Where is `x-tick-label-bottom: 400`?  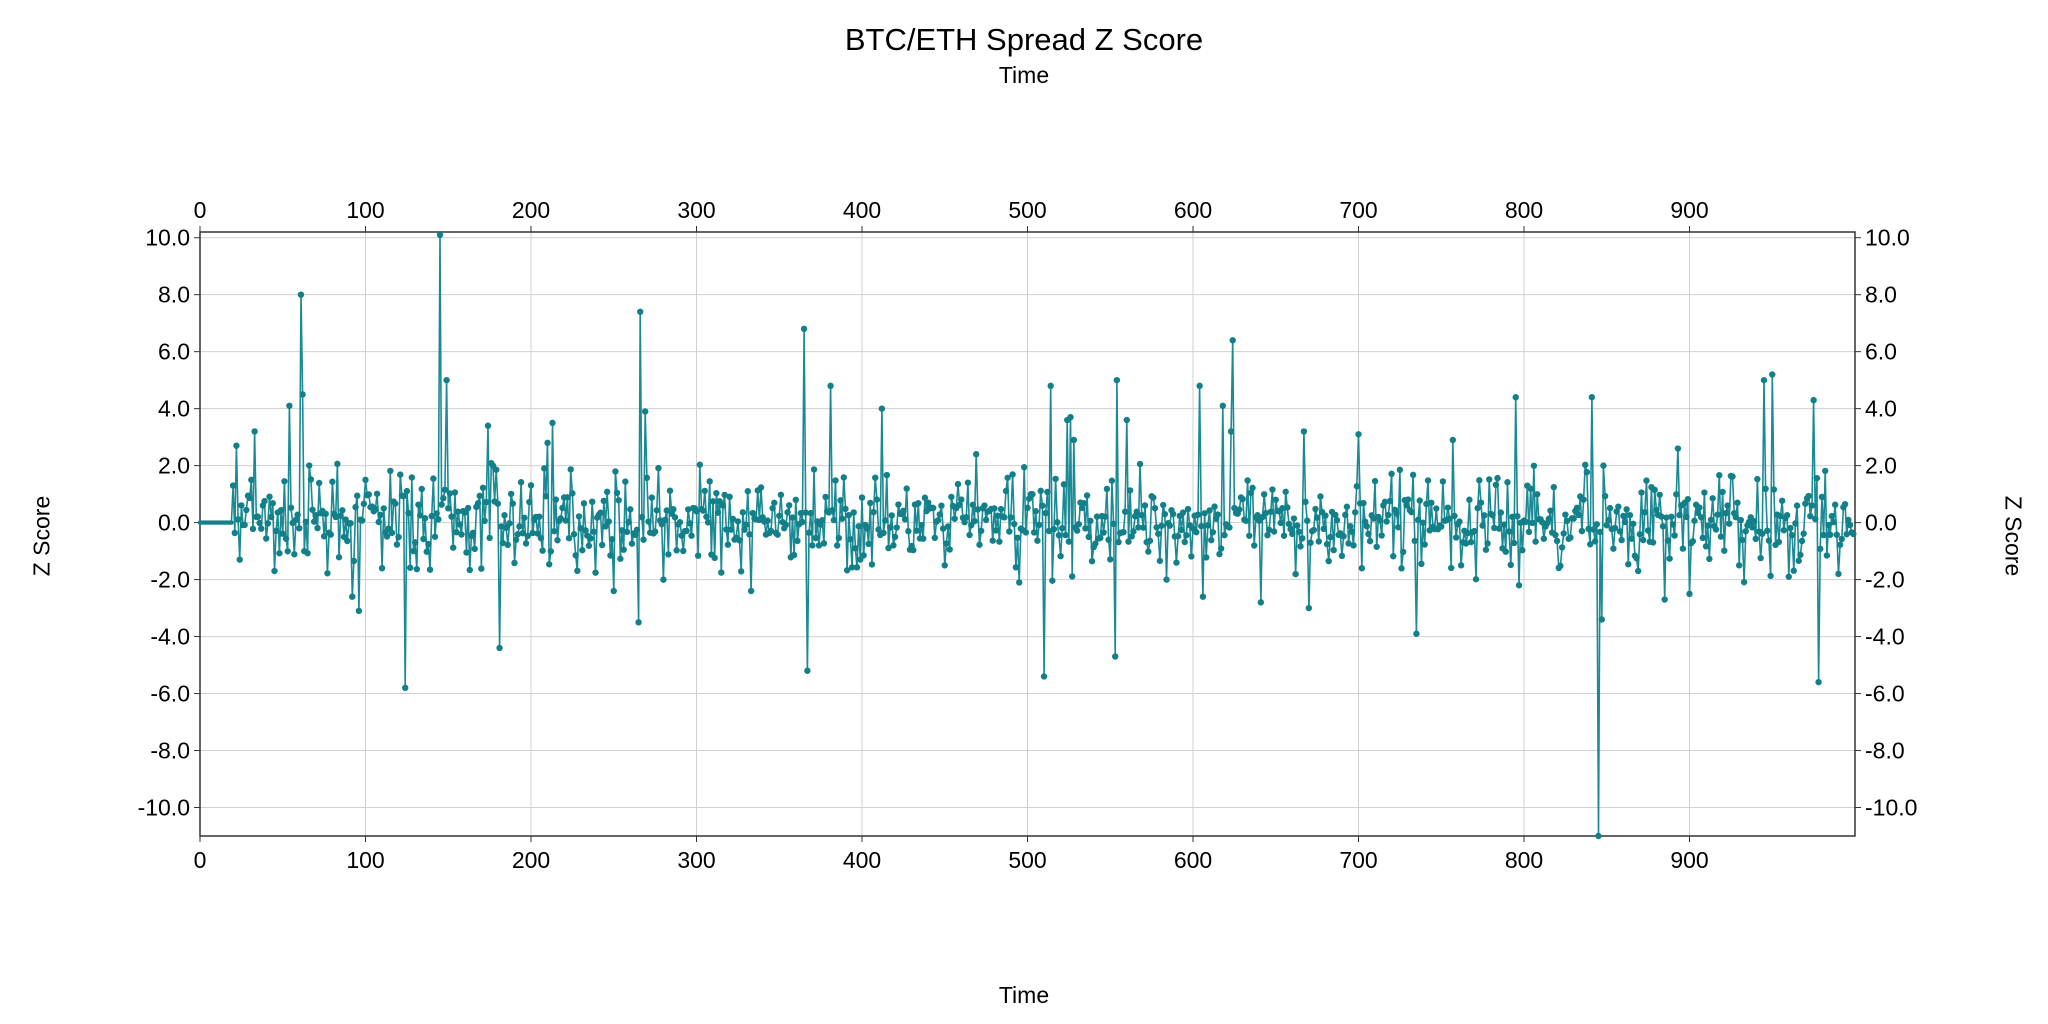 x-tick-label-bottom: 400 is located at coordinates (862, 860).